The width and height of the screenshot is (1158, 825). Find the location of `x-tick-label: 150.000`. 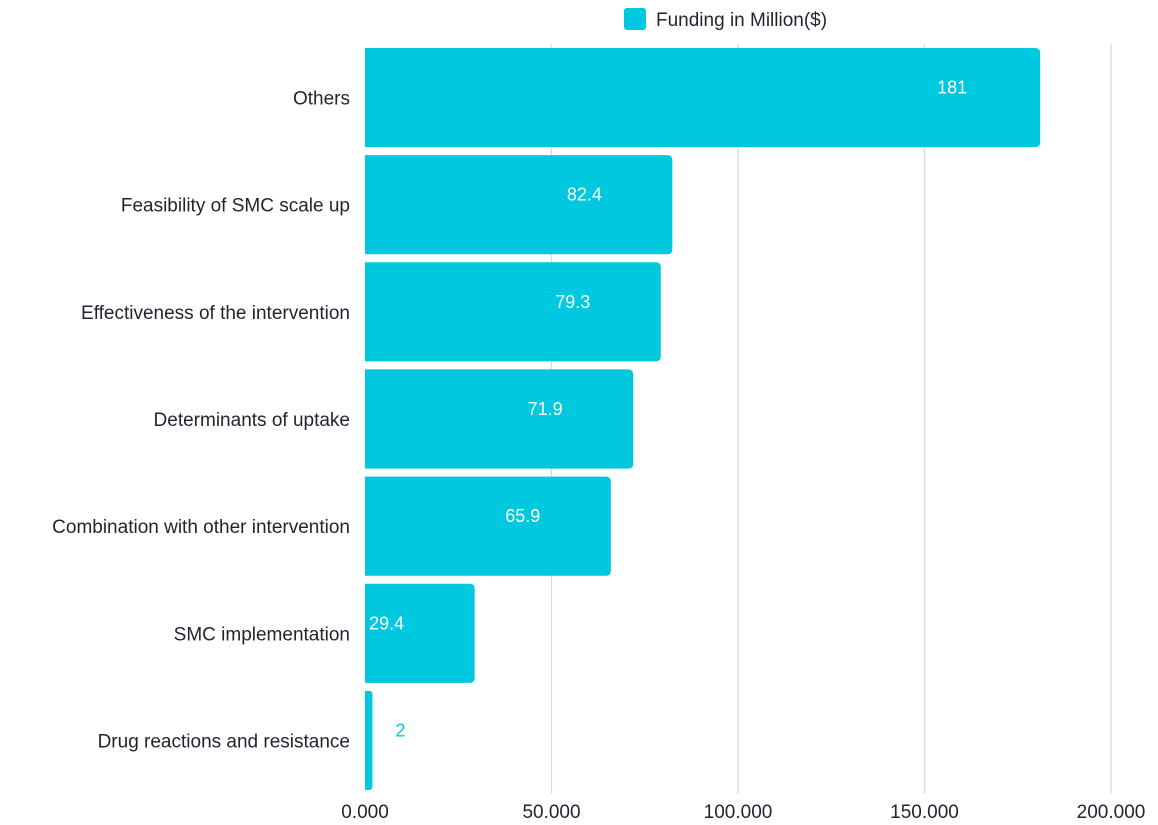

x-tick-label: 150.000 is located at coordinates (924, 812).